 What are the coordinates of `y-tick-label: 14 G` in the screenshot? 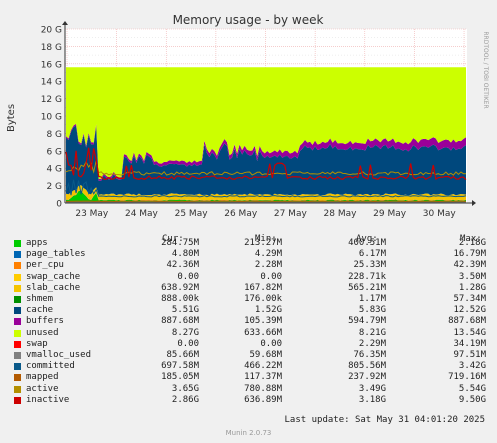 It's located at (51, 83).